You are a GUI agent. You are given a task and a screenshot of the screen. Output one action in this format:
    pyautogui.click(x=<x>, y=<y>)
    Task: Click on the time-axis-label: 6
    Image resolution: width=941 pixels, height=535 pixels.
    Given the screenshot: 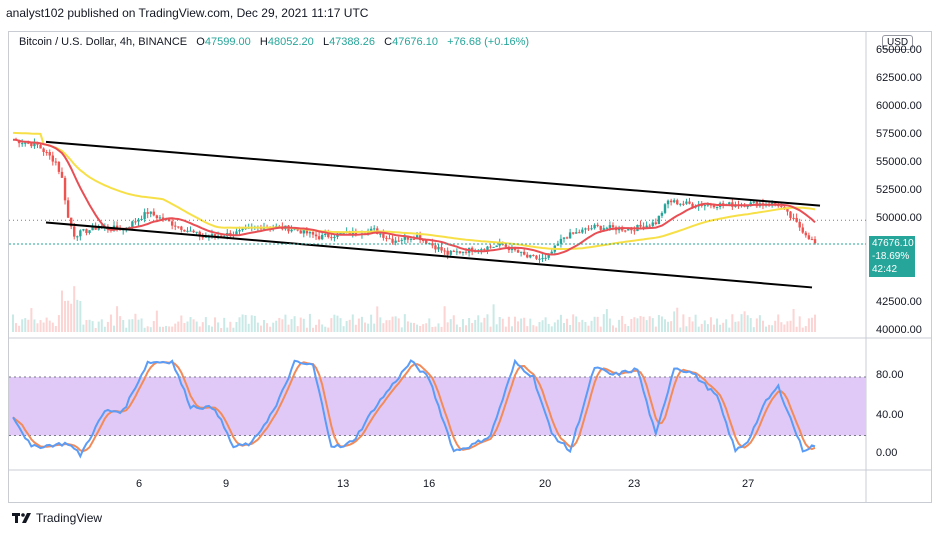 What is the action you would take?
    pyautogui.click(x=139, y=484)
    